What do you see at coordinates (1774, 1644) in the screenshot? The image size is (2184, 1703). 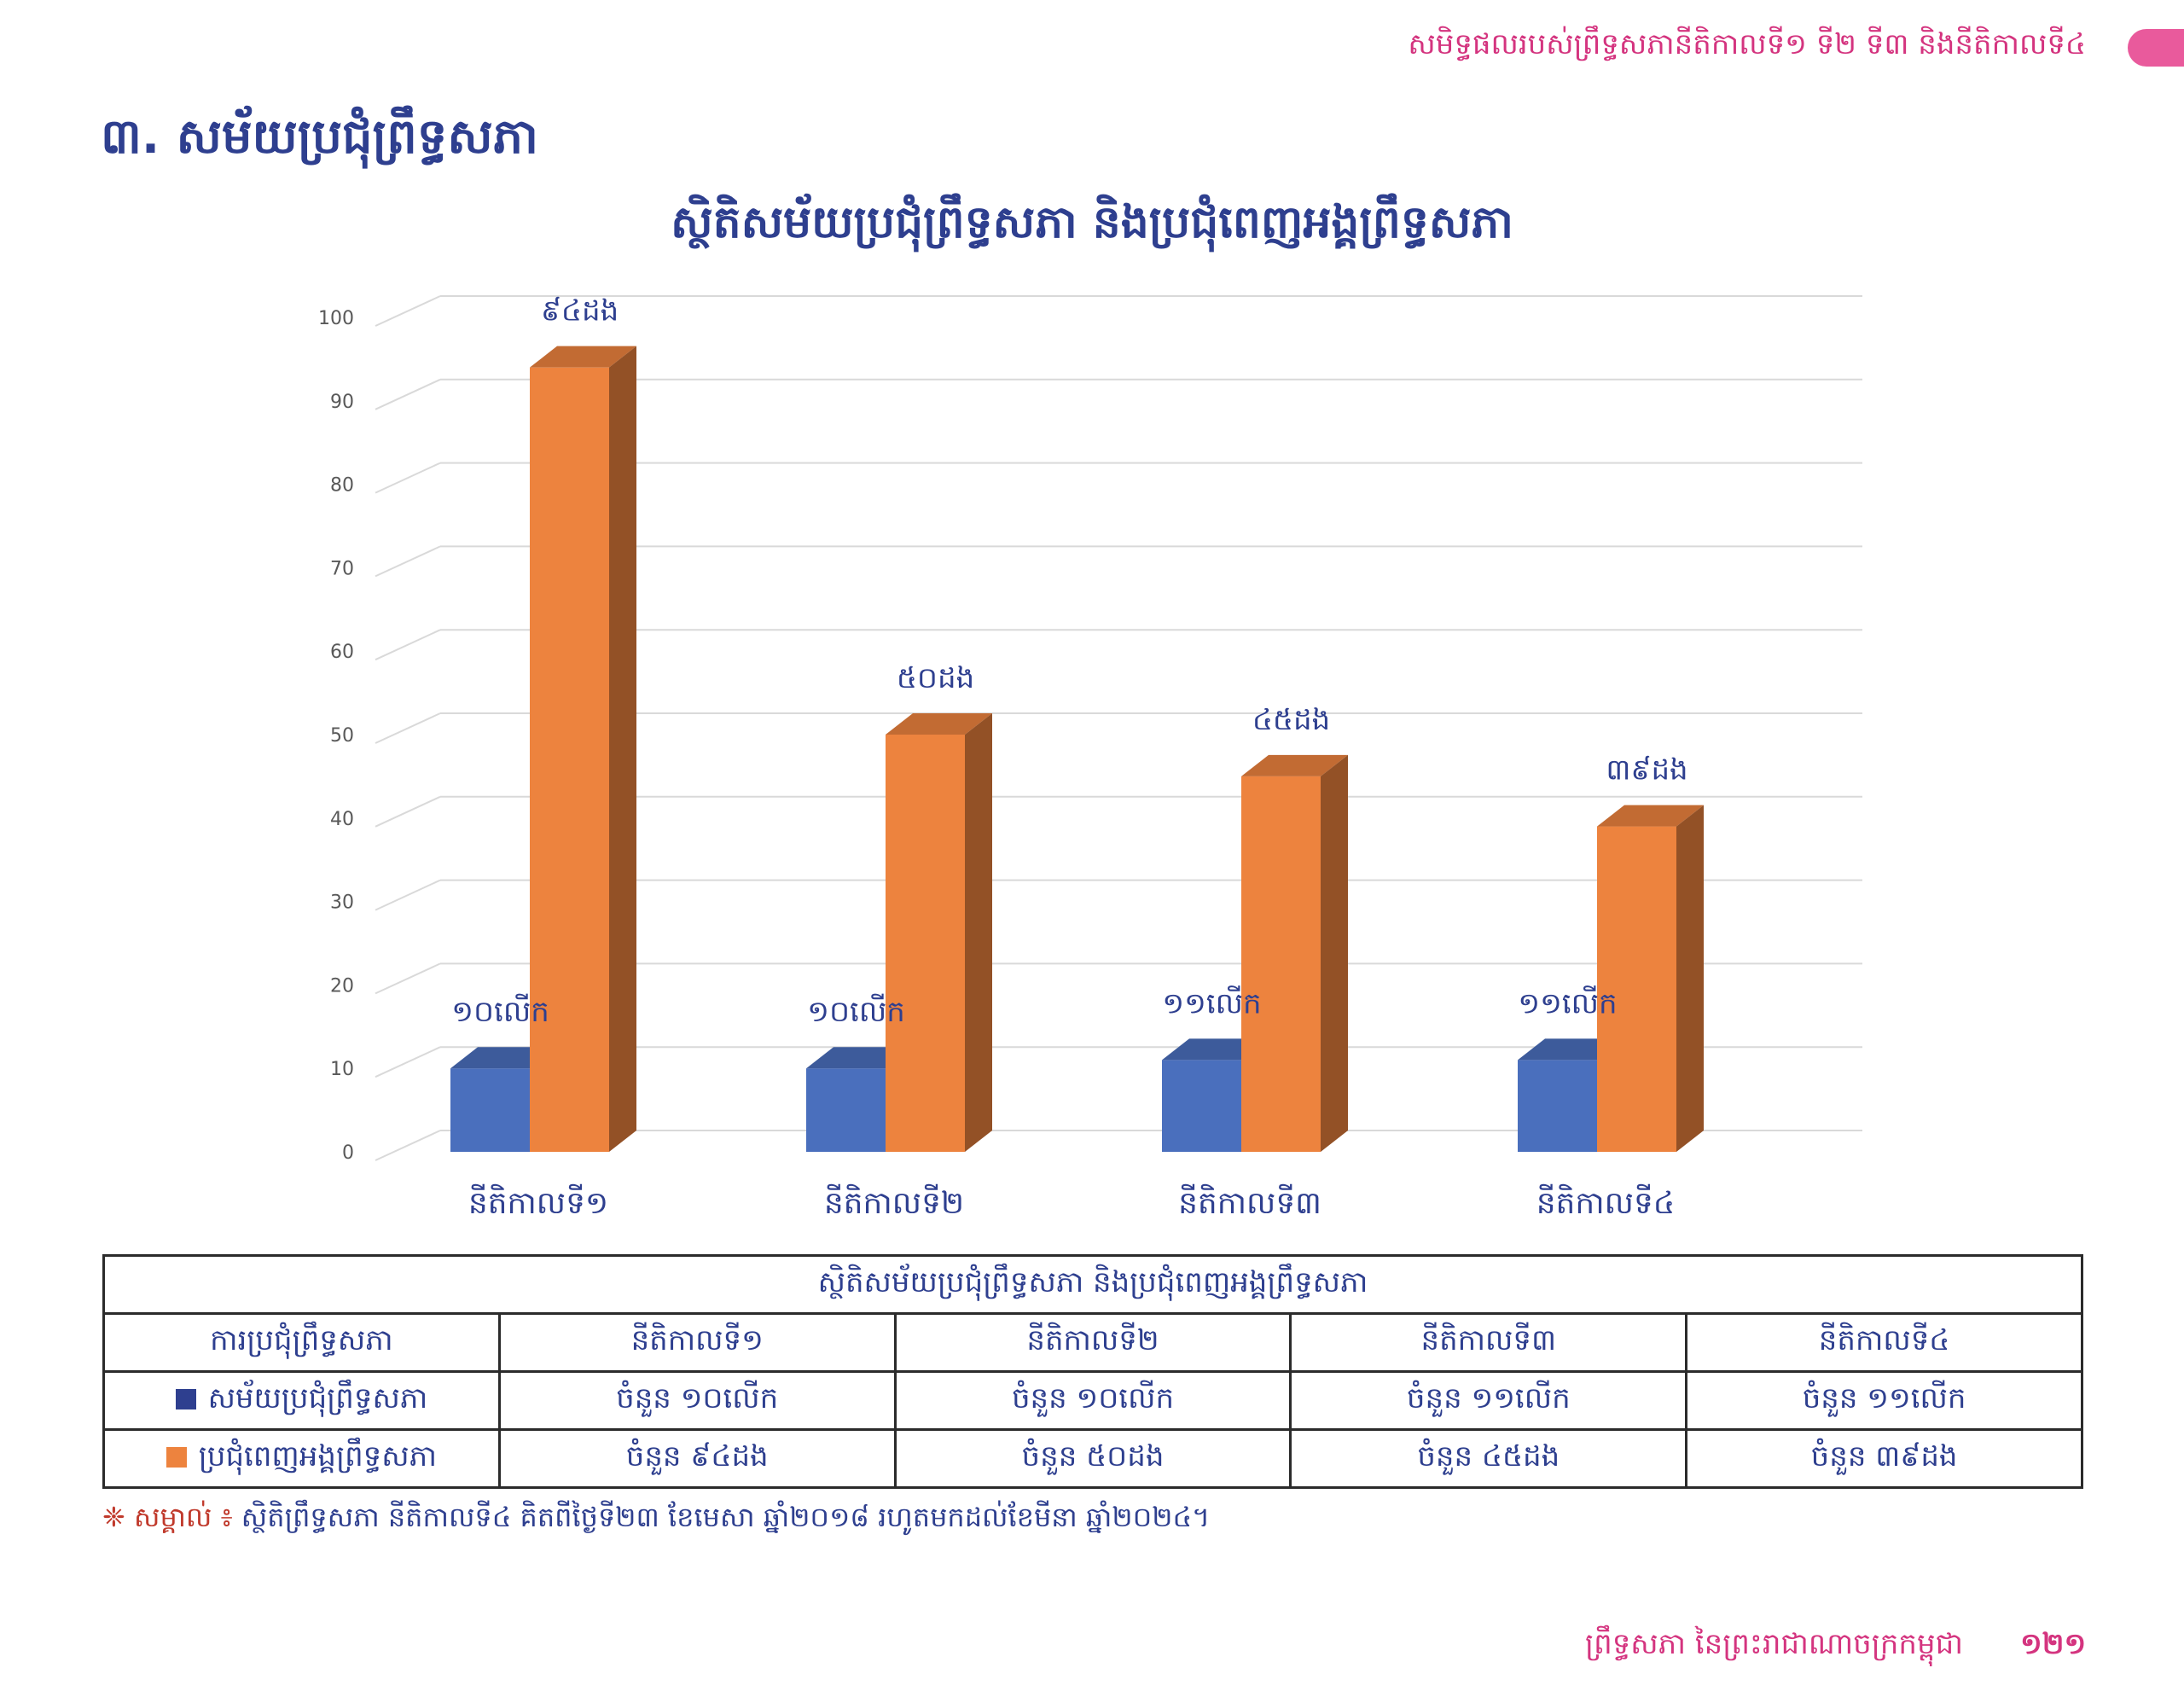 I see `footer-text: ព្រឹទ្ធសភា នៃព្រះរាជាណាចក្រកម្ពុជា` at bounding box center [1774, 1644].